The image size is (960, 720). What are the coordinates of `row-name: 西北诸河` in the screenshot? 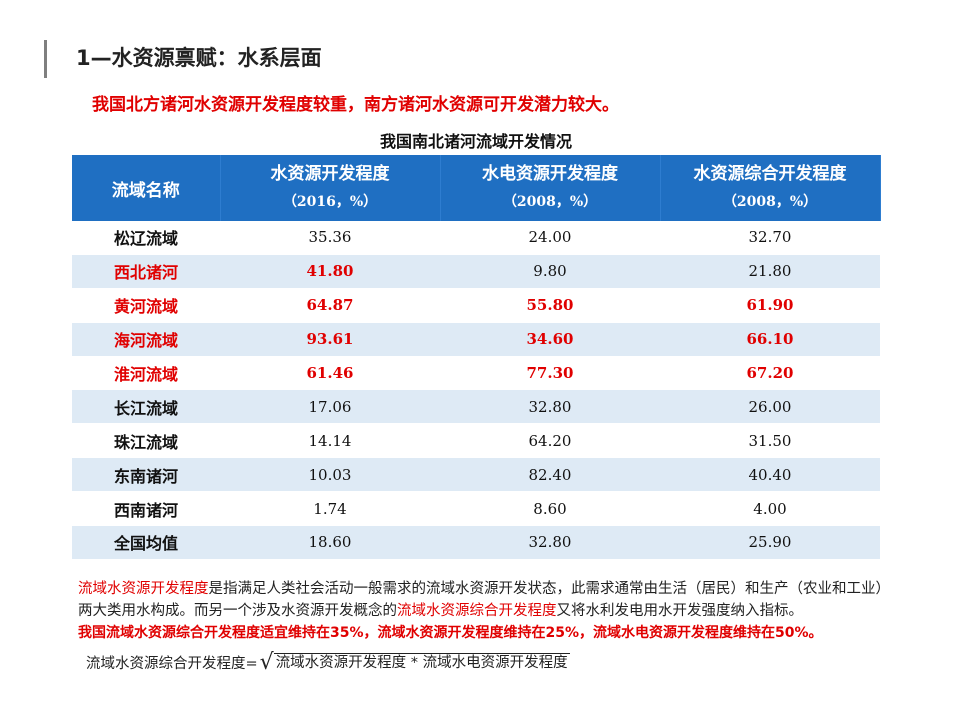 It's located at (146, 271).